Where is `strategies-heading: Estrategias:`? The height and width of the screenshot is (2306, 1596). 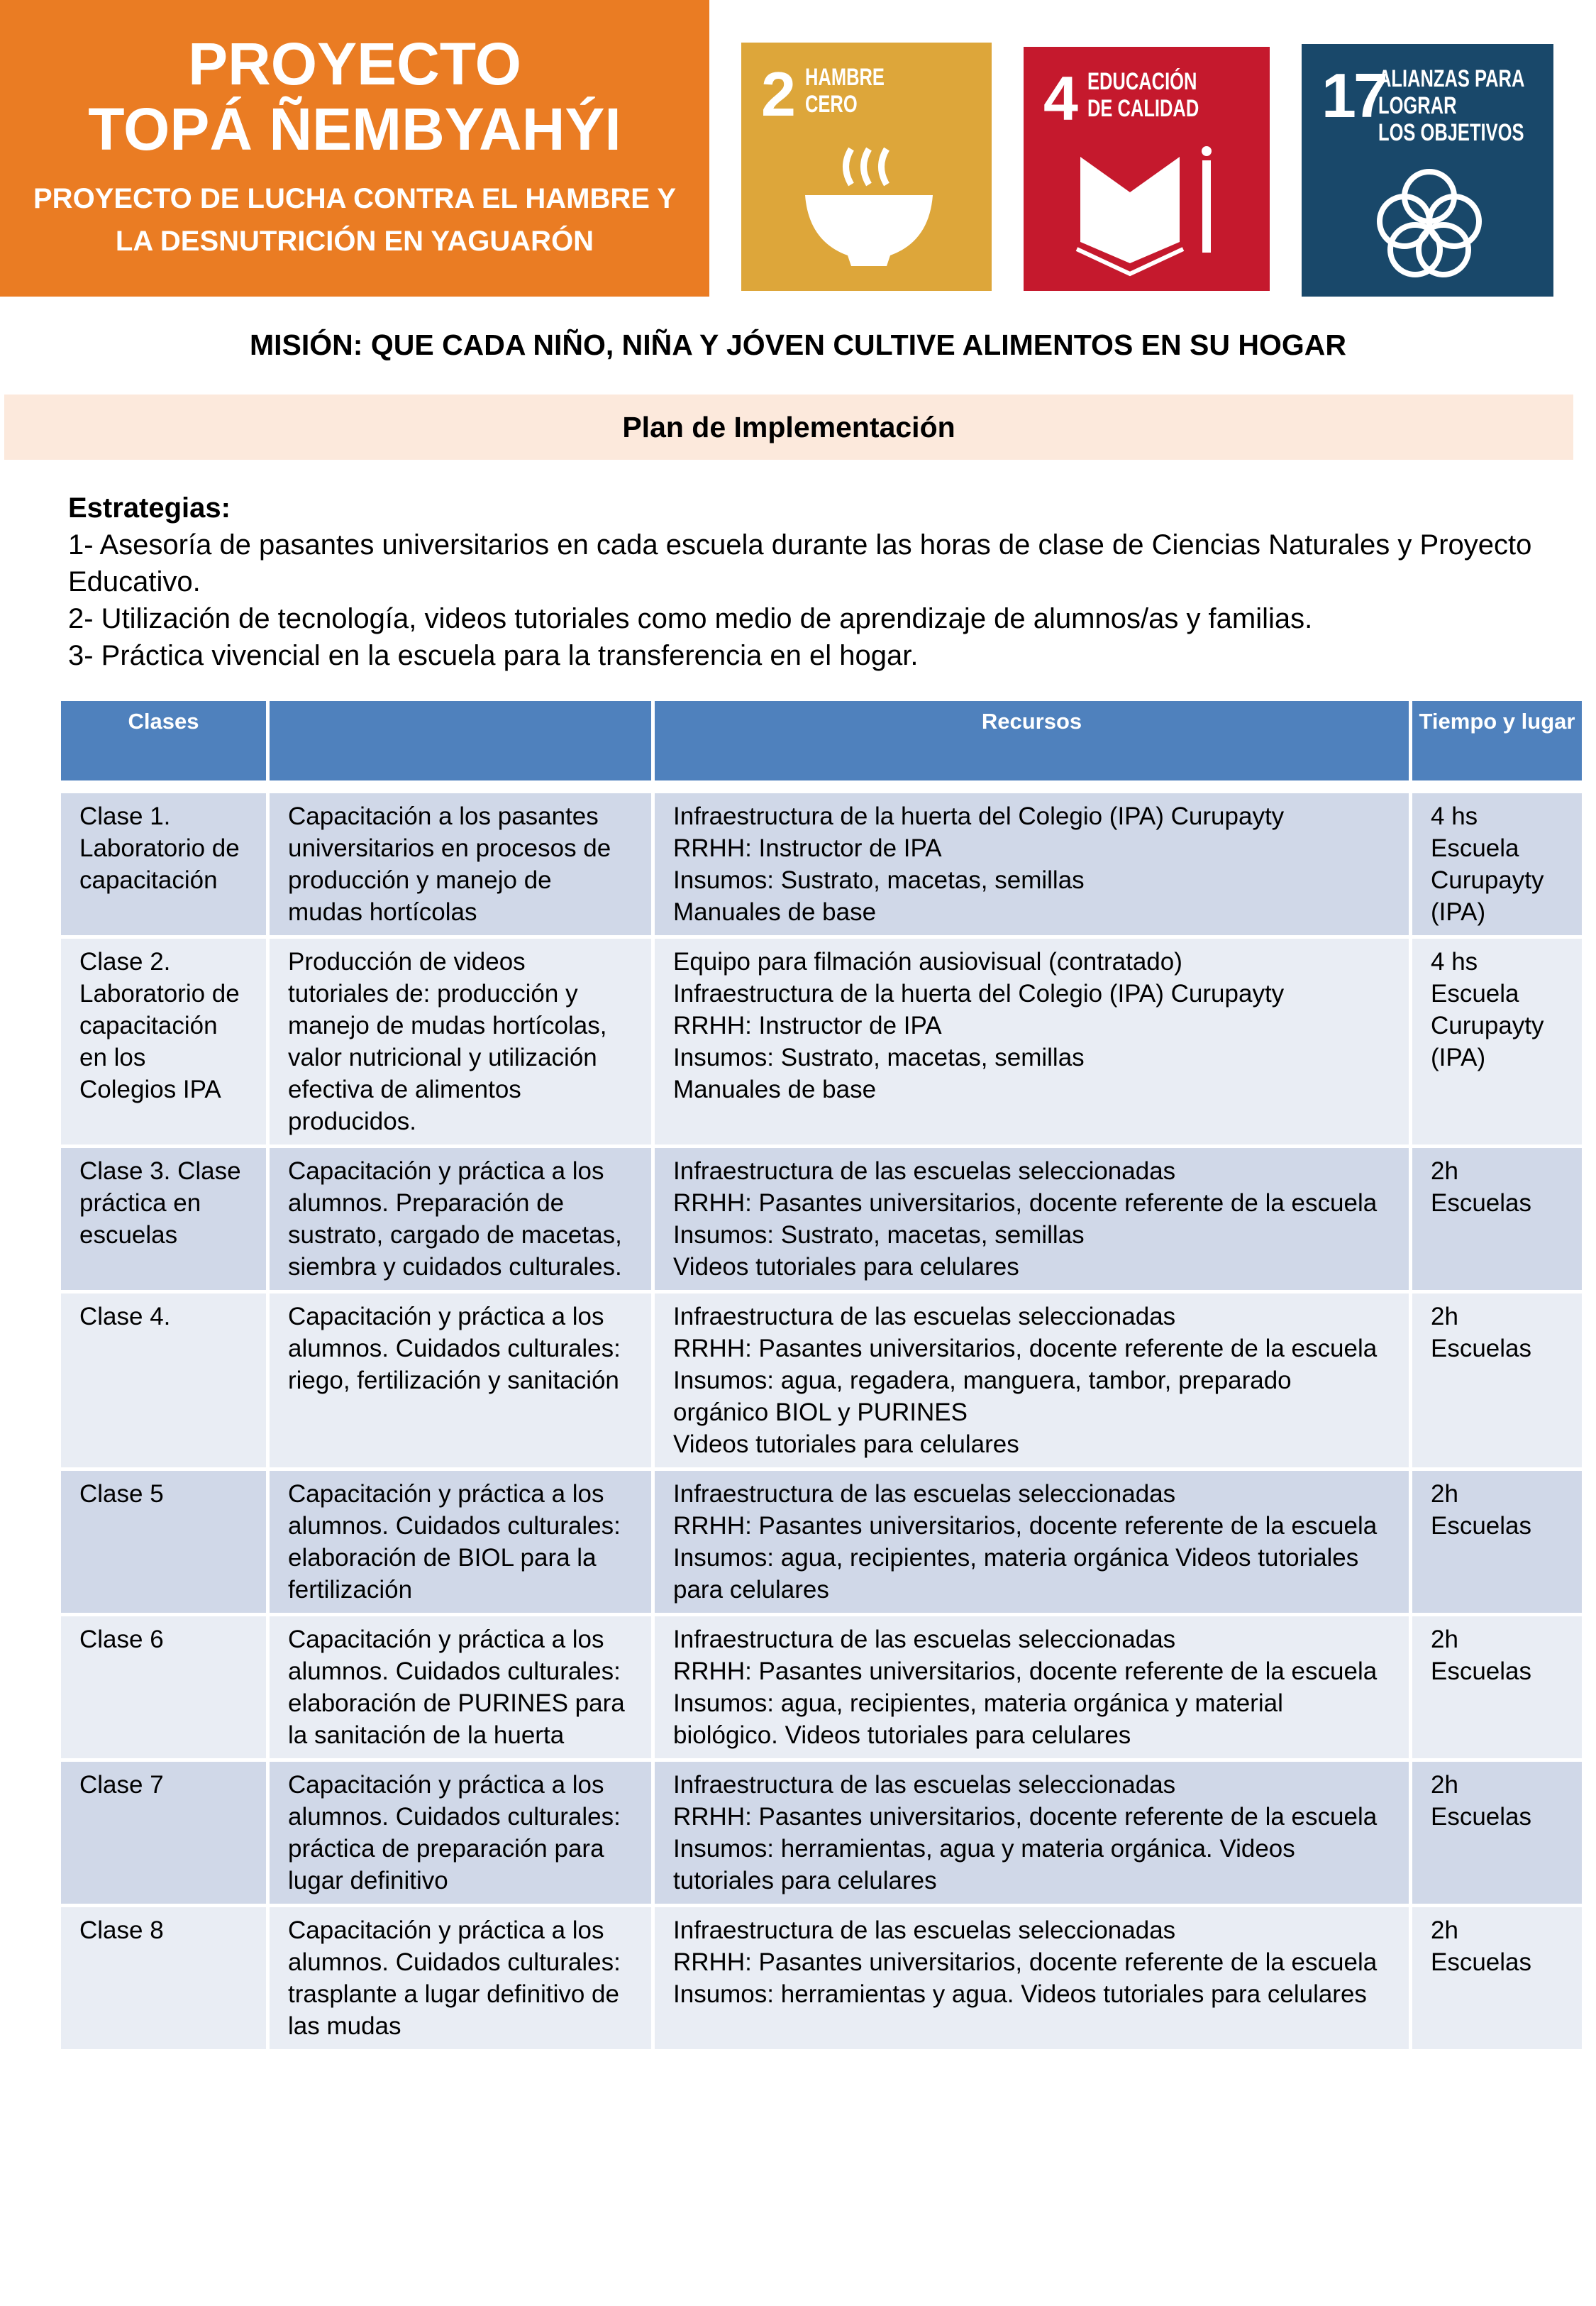 strategies-heading: Estrategias: is located at coordinates (149, 508).